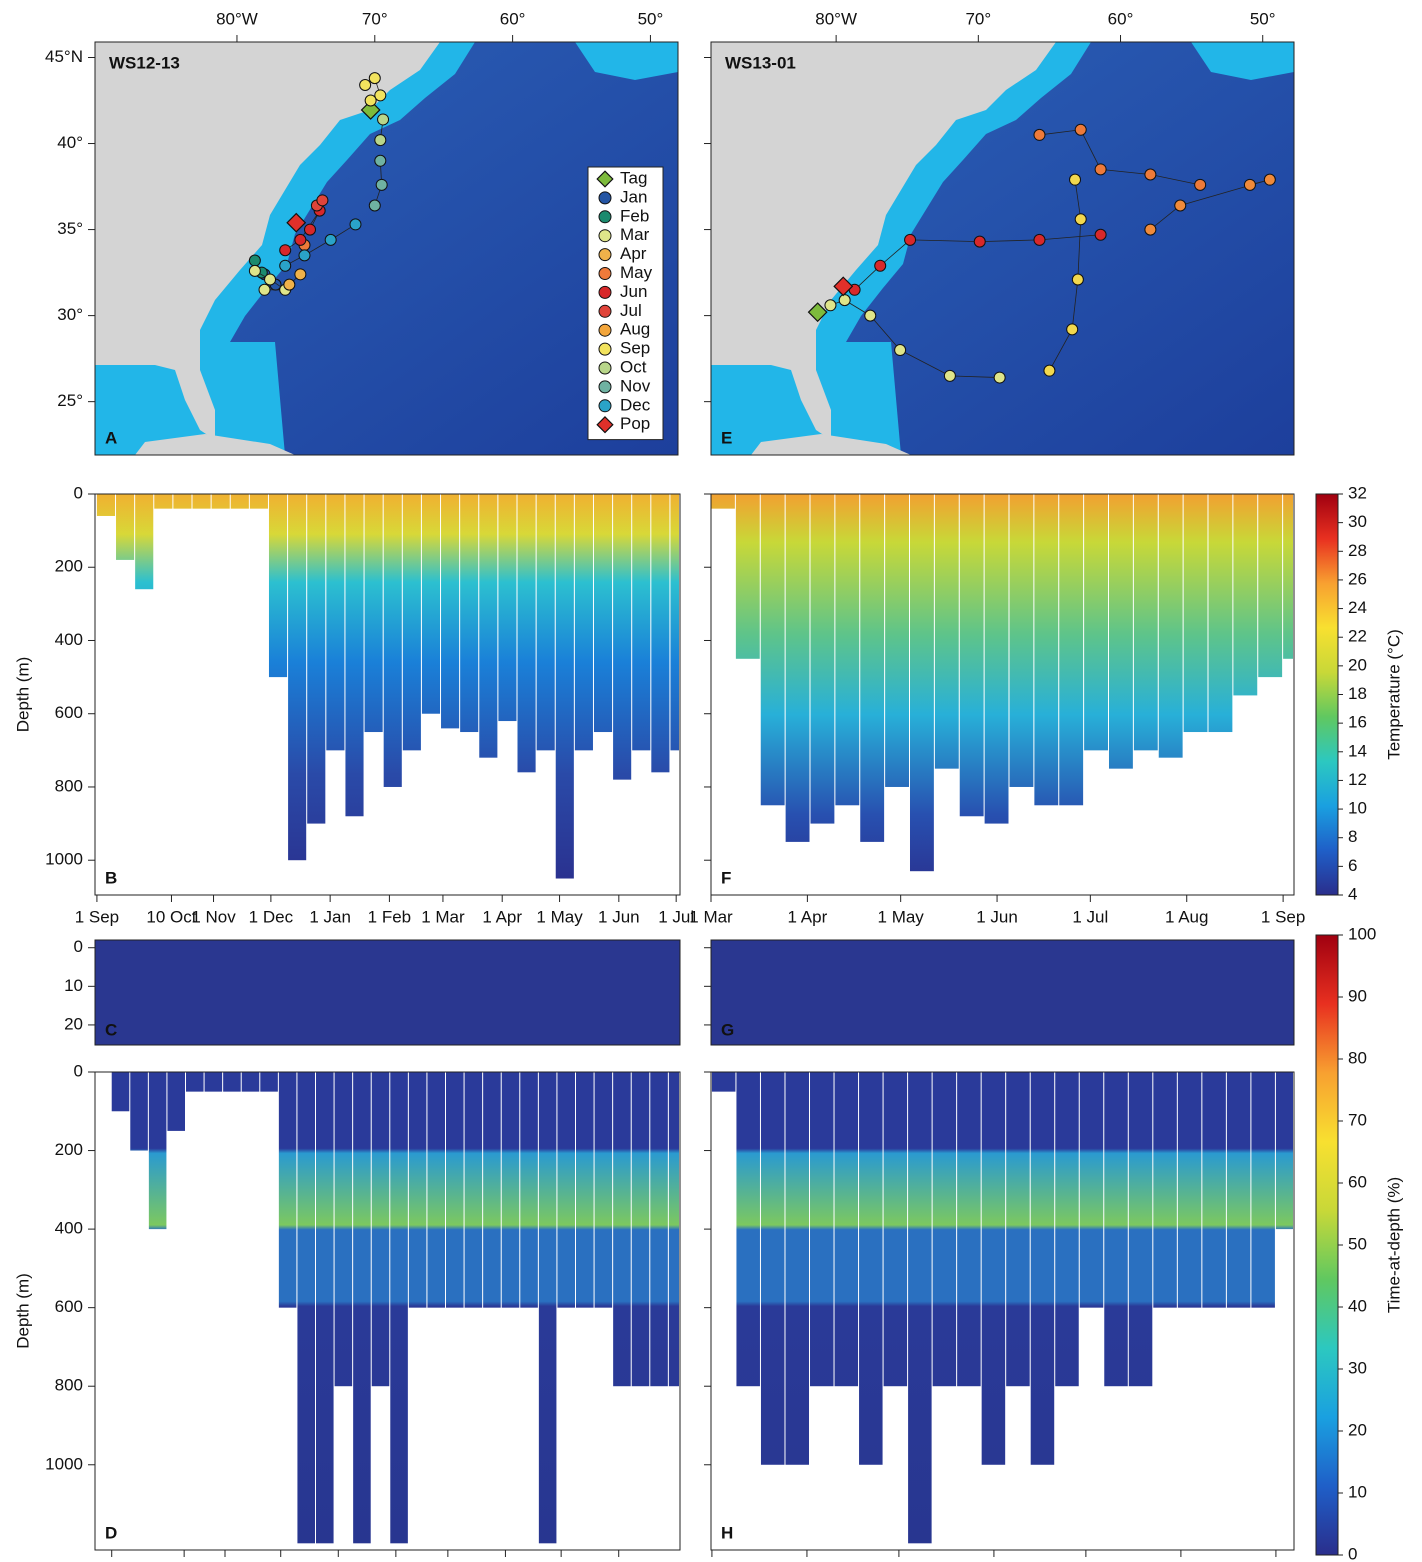  I want to click on y-tick-label: 30°, so click(70, 314).